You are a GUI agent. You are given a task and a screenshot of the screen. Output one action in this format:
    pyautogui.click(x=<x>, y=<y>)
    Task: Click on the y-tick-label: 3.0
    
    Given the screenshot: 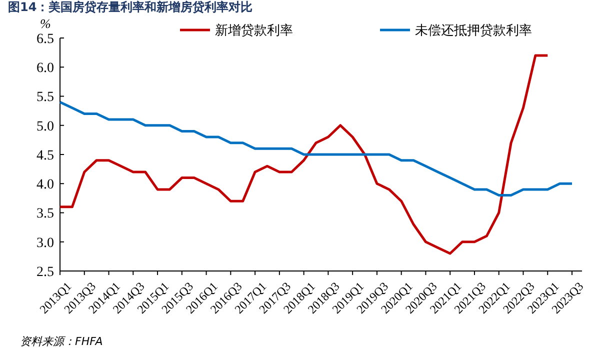 What is the action you would take?
    pyautogui.click(x=45, y=243)
    